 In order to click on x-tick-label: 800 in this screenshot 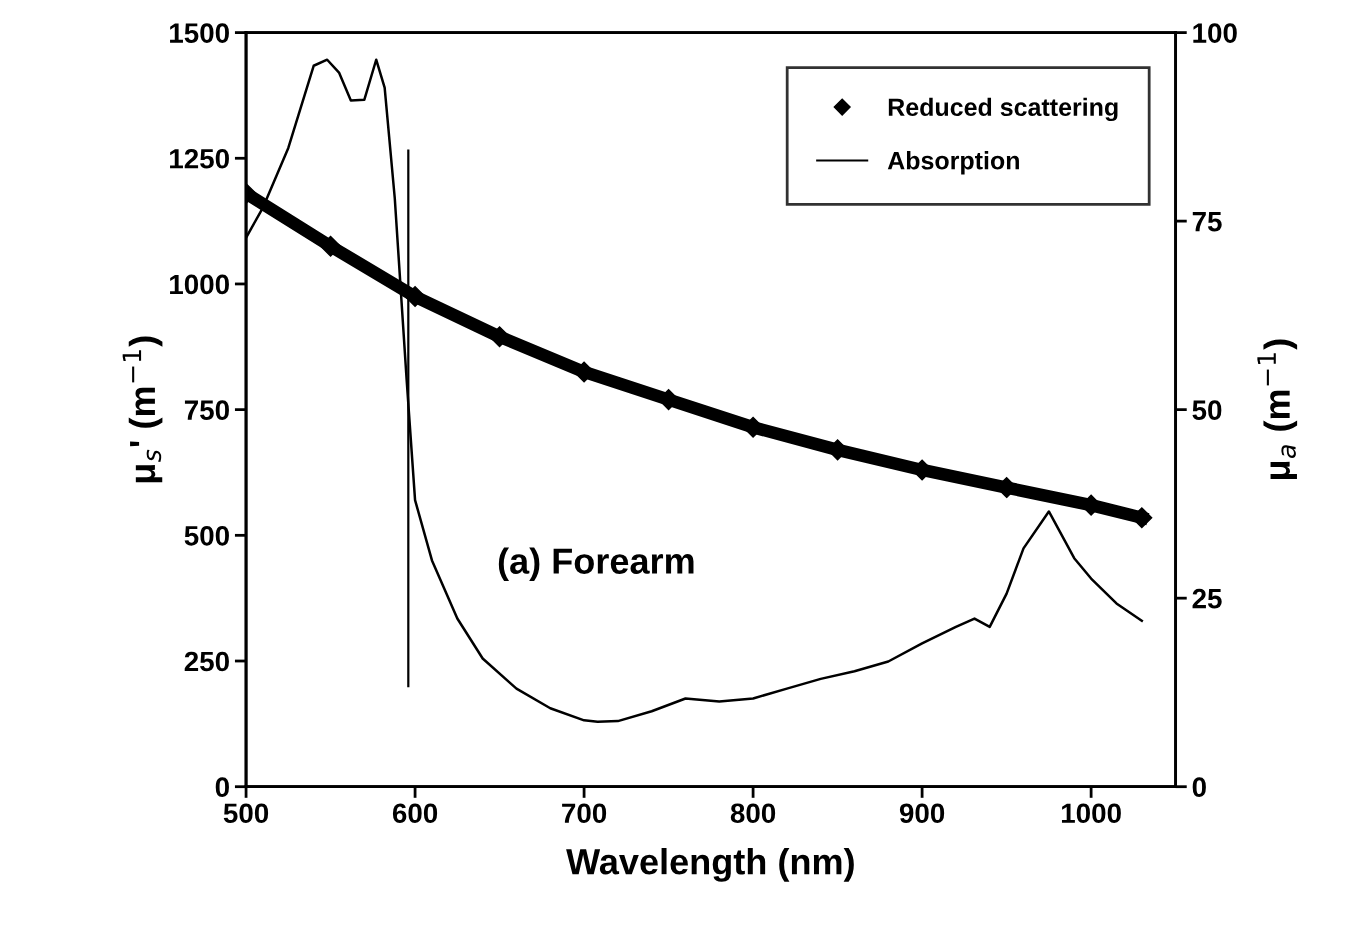, I will do `click(753, 813)`.